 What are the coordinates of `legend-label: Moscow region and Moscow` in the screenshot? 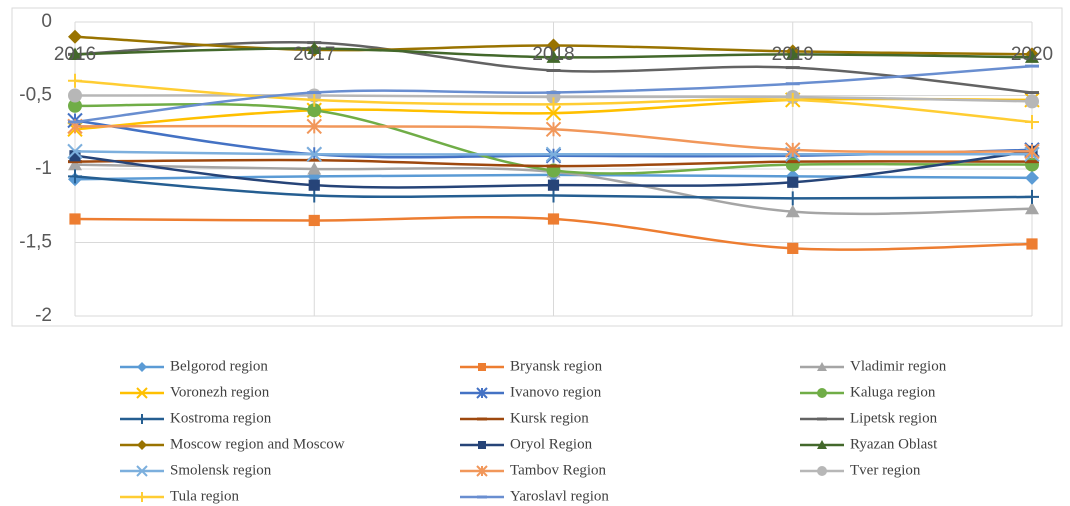 It's located at (257, 444).